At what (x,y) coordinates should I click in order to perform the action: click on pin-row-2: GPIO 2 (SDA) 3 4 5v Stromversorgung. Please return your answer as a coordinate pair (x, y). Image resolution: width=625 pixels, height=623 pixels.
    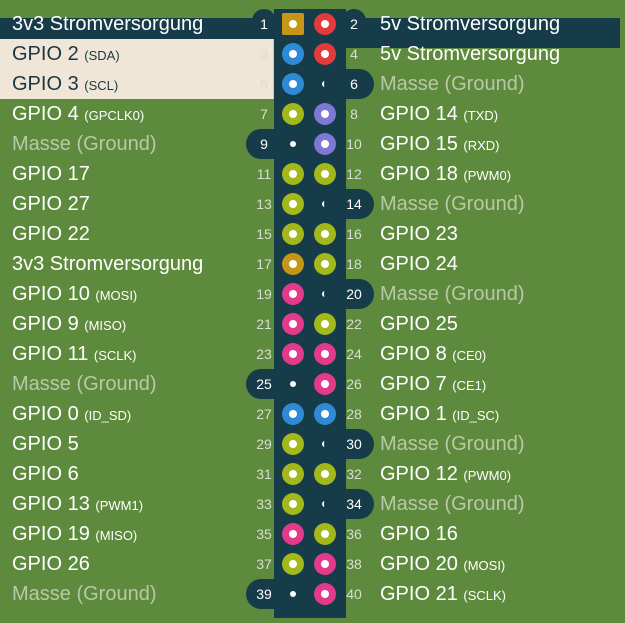
    Looking at the image, I should click on (310, 54).